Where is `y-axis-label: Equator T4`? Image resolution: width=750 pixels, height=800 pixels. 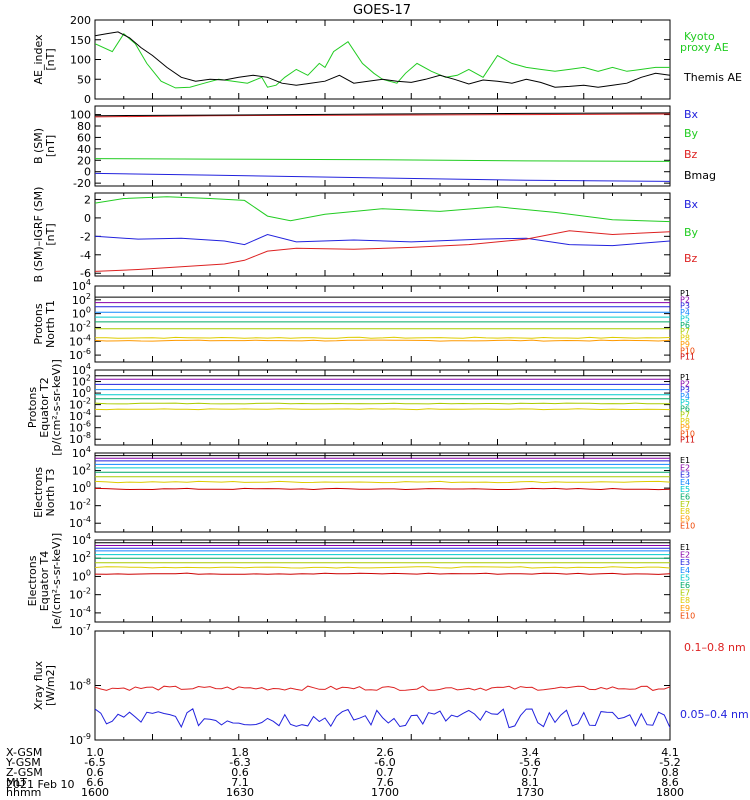 y-axis-label: Equator T4 is located at coordinates (44, 581).